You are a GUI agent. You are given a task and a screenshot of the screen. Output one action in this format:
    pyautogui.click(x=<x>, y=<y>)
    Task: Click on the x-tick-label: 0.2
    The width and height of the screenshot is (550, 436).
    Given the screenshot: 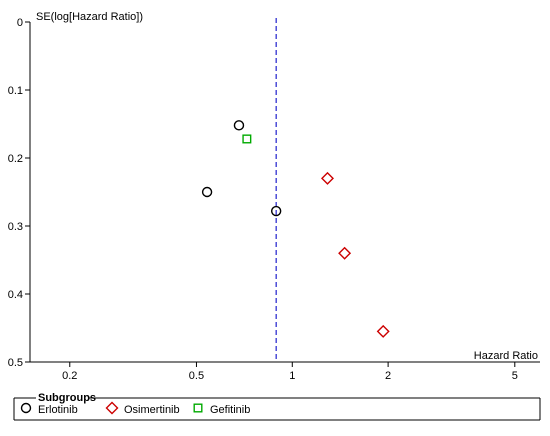 What is the action you would take?
    pyautogui.click(x=69, y=376)
    